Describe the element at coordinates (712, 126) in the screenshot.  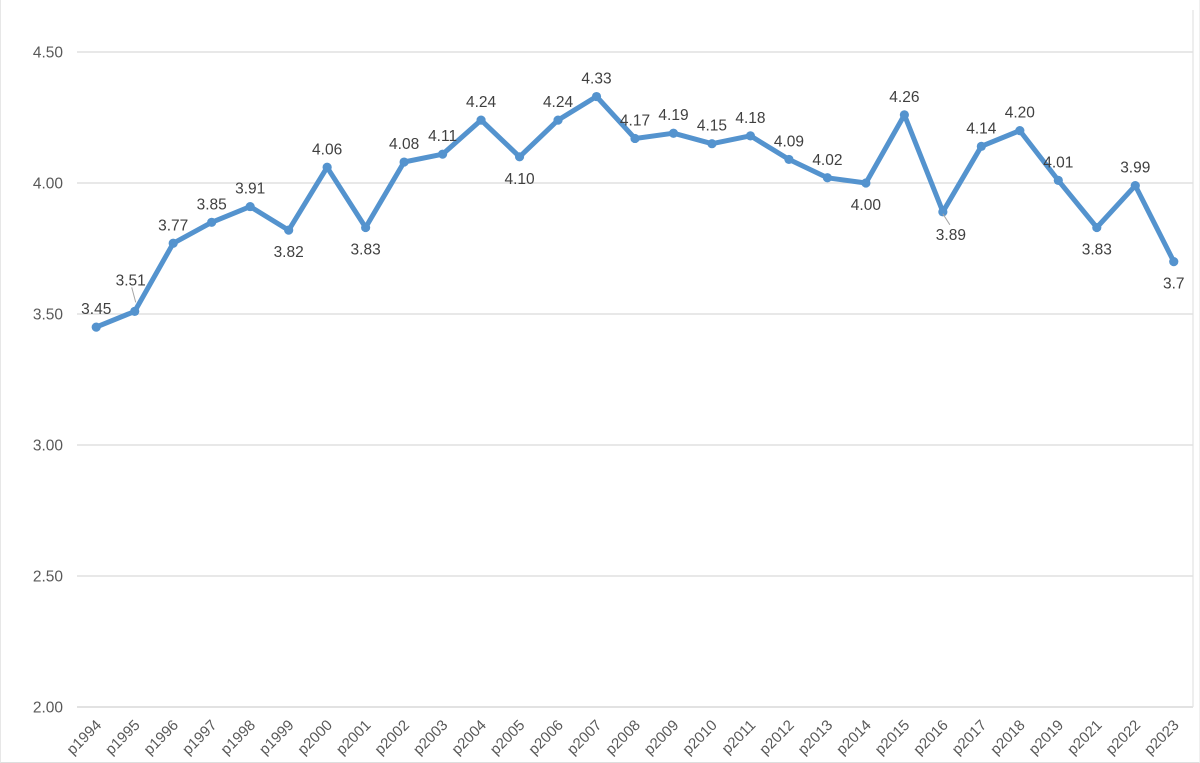
I see `data-label: 4.15` at that location.